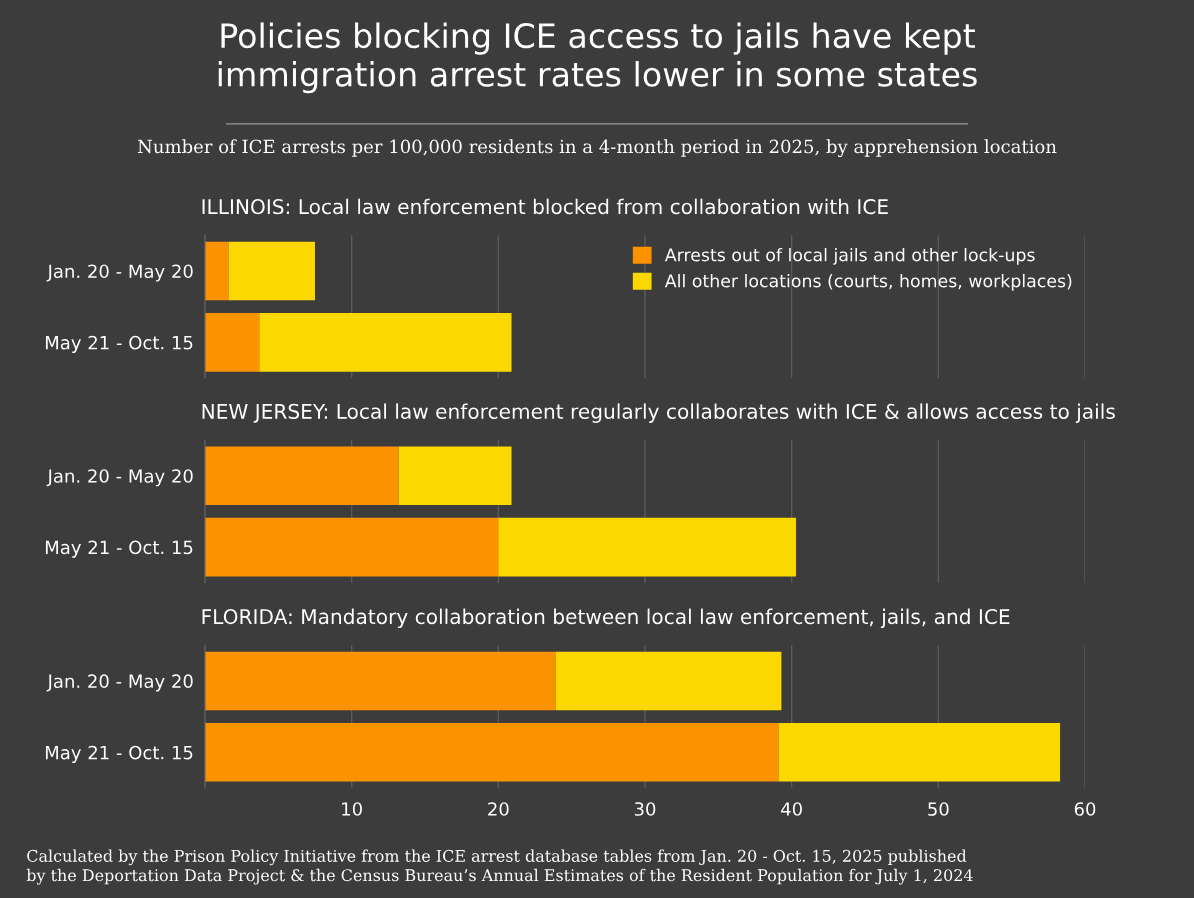 Image resolution: width=1194 pixels, height=898 pixels. Describe the element at coordinates (597, 148) in the screenshot. I see `chart-subtitle: Number of ICE arrests per 100,000 residents in a 4-month period in 2025, by apprehension location` at that location.